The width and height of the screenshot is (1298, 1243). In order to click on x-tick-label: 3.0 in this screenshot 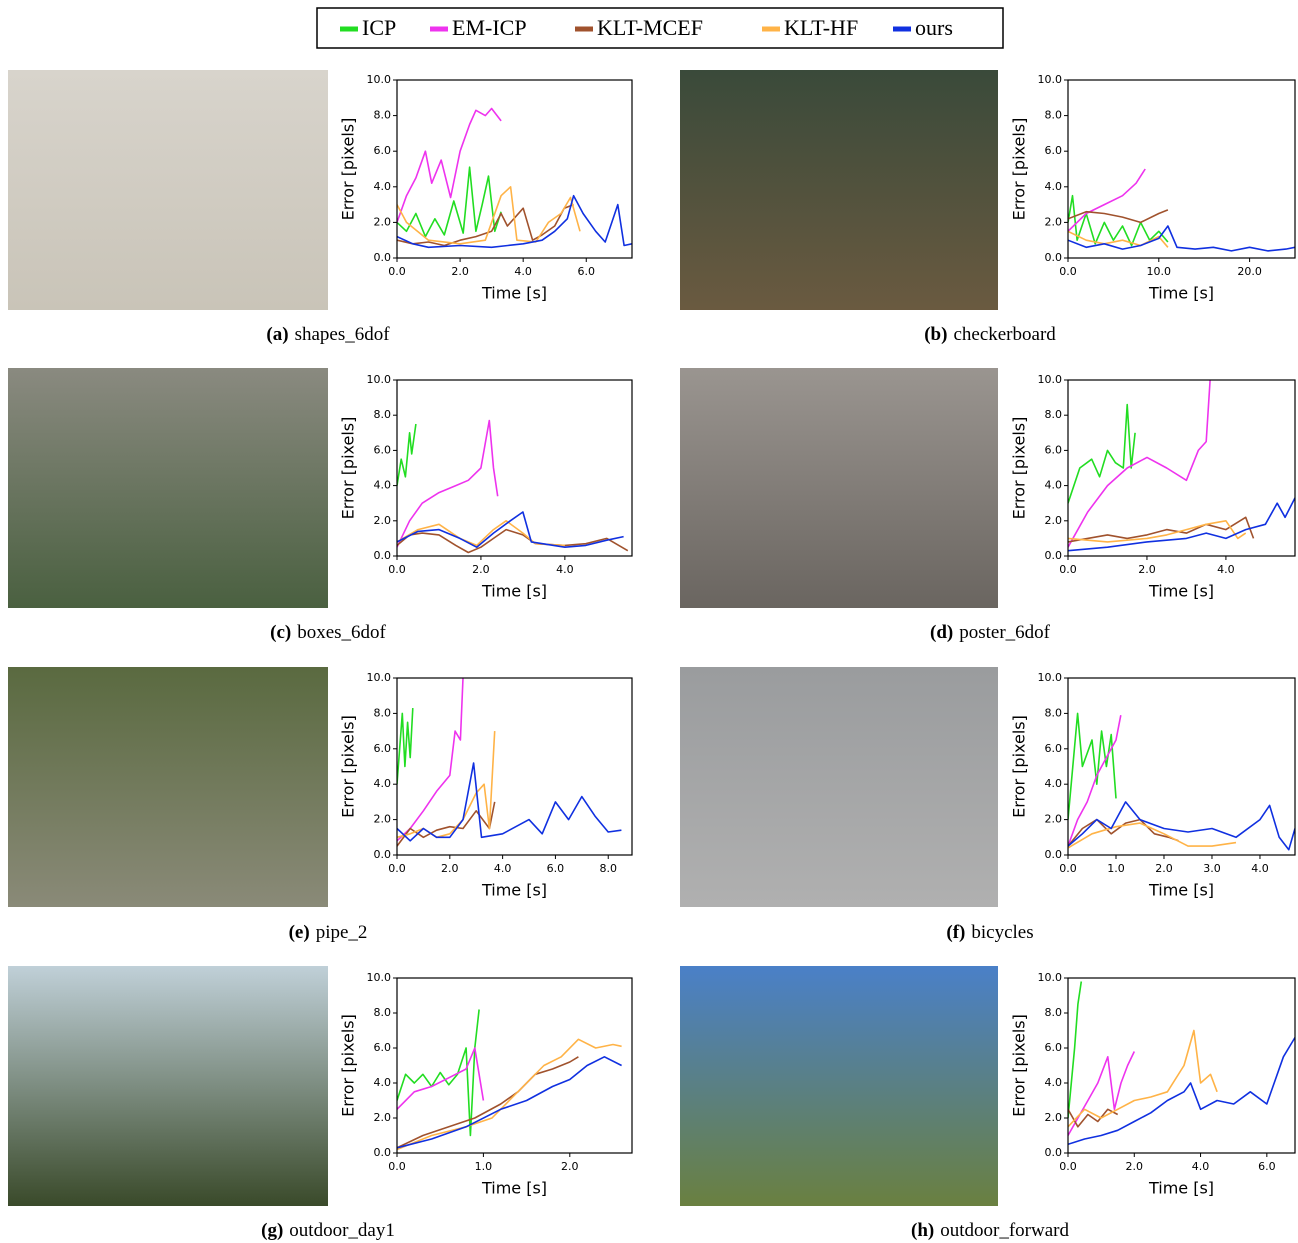, I will do `click(1212, 868)`.